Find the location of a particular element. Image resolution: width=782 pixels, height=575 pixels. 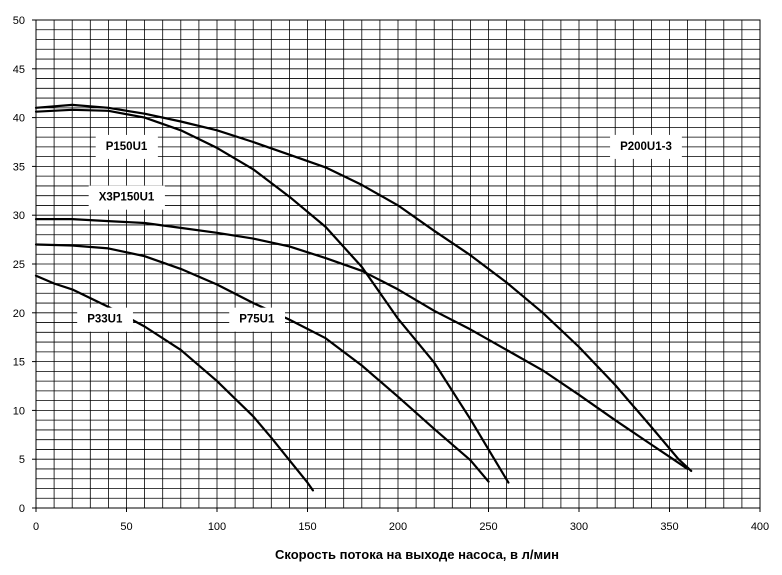

y-tick-label: 45 is located at coordinates (19, 70).